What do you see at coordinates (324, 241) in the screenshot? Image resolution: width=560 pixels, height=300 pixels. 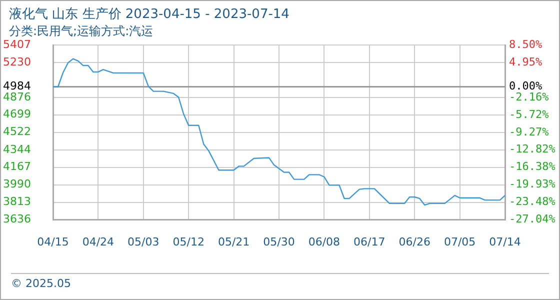 I see `x-tick-label: 06/08` at bounding box center [324, 241].